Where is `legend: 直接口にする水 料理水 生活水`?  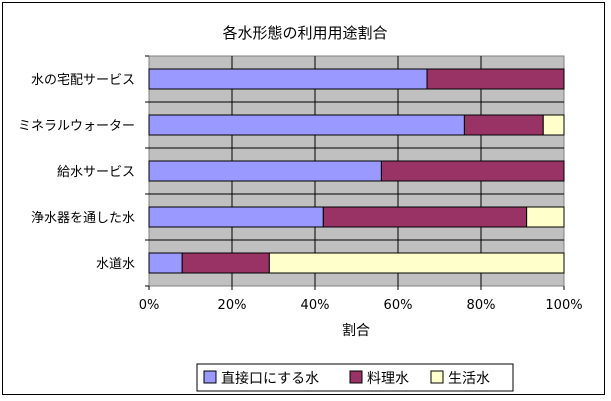 legend: 直接口にする水 料理水 生活水 is located at coordinates (346, 378).